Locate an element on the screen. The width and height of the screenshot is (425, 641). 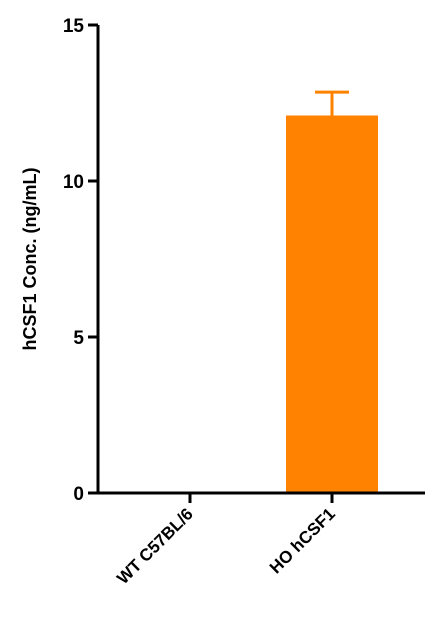
y-tick-label: 10 is located at coordinates (73, 182).